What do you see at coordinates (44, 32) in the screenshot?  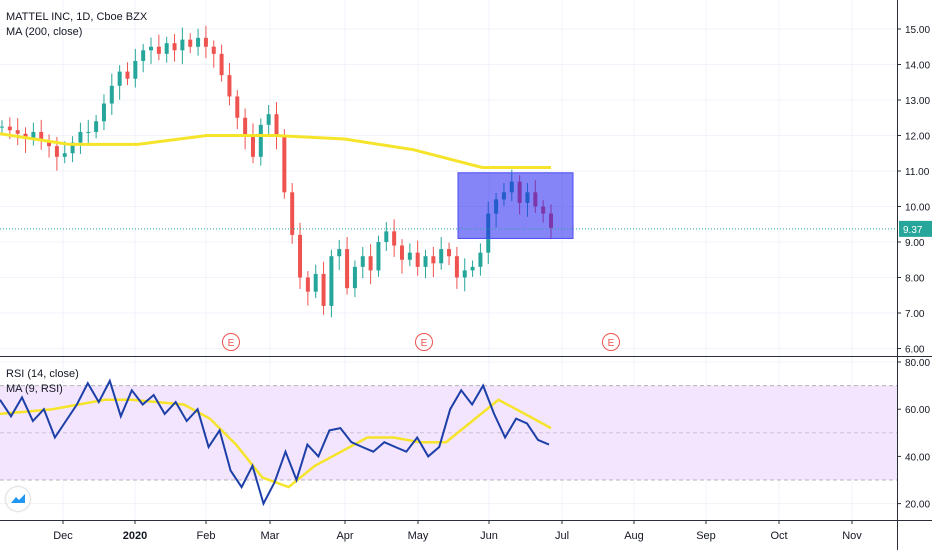 I see `ma200-legend: MA (200, close)` at bounding box center [44, 32].